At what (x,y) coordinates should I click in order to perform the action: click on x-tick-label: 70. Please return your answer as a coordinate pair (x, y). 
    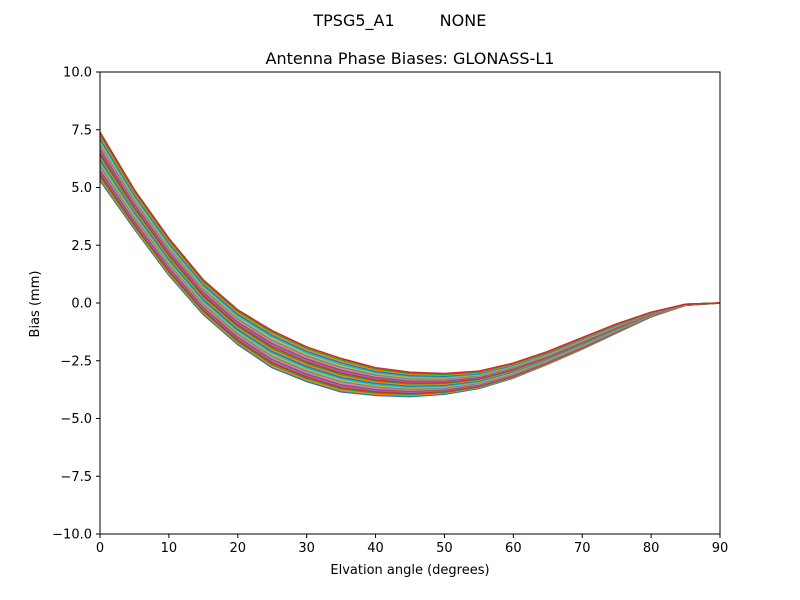
    Looking at the image, I should click on (582, 548).